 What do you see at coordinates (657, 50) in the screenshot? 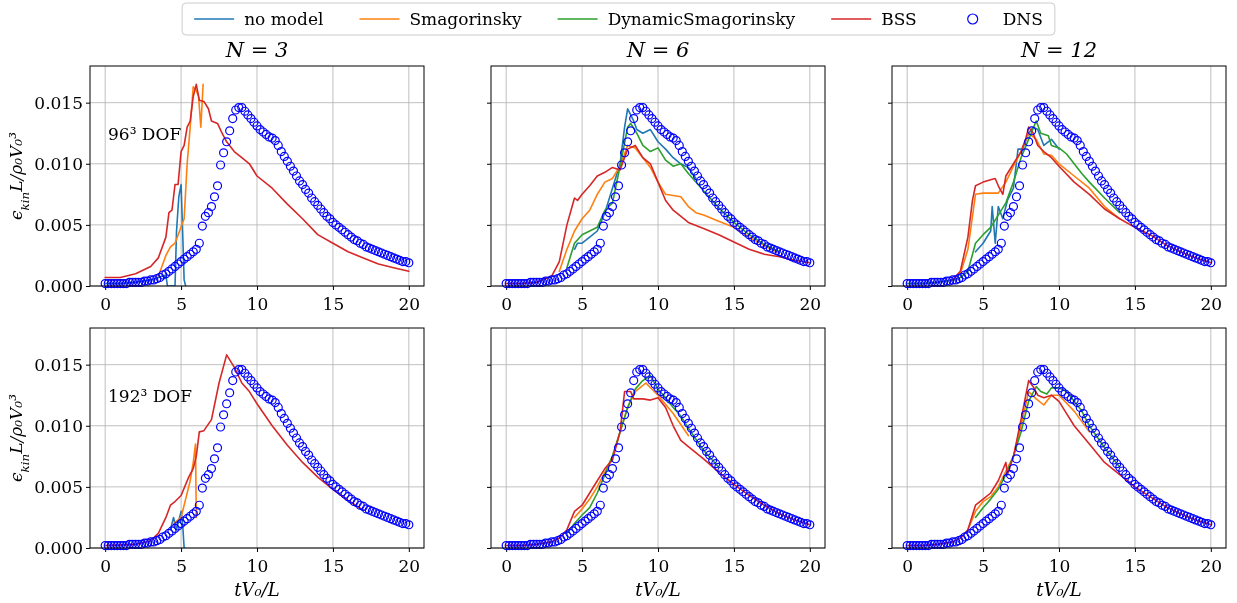
I see `chart-title: N = 6` at bounding box center [657, 50].